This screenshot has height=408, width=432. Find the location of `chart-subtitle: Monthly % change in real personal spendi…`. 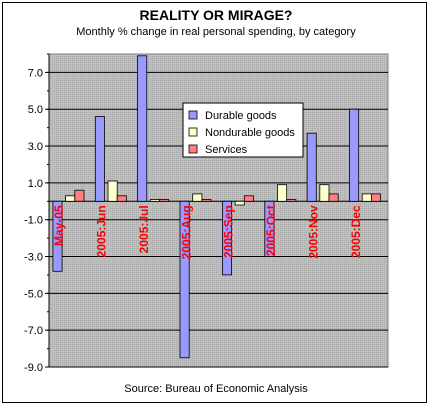

chart-subtitle: Monthly % change in real personal spendi… is located at coordinates (216, 32).